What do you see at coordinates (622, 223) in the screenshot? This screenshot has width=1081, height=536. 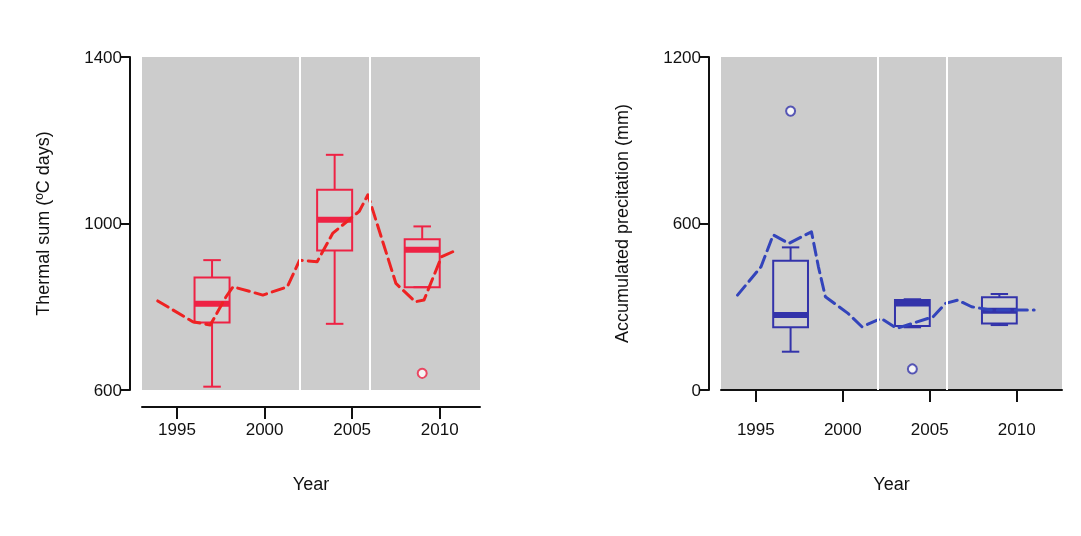 I see `y-axis-title: Accumulated precitation (mm)` at bounding box center [622, 223].